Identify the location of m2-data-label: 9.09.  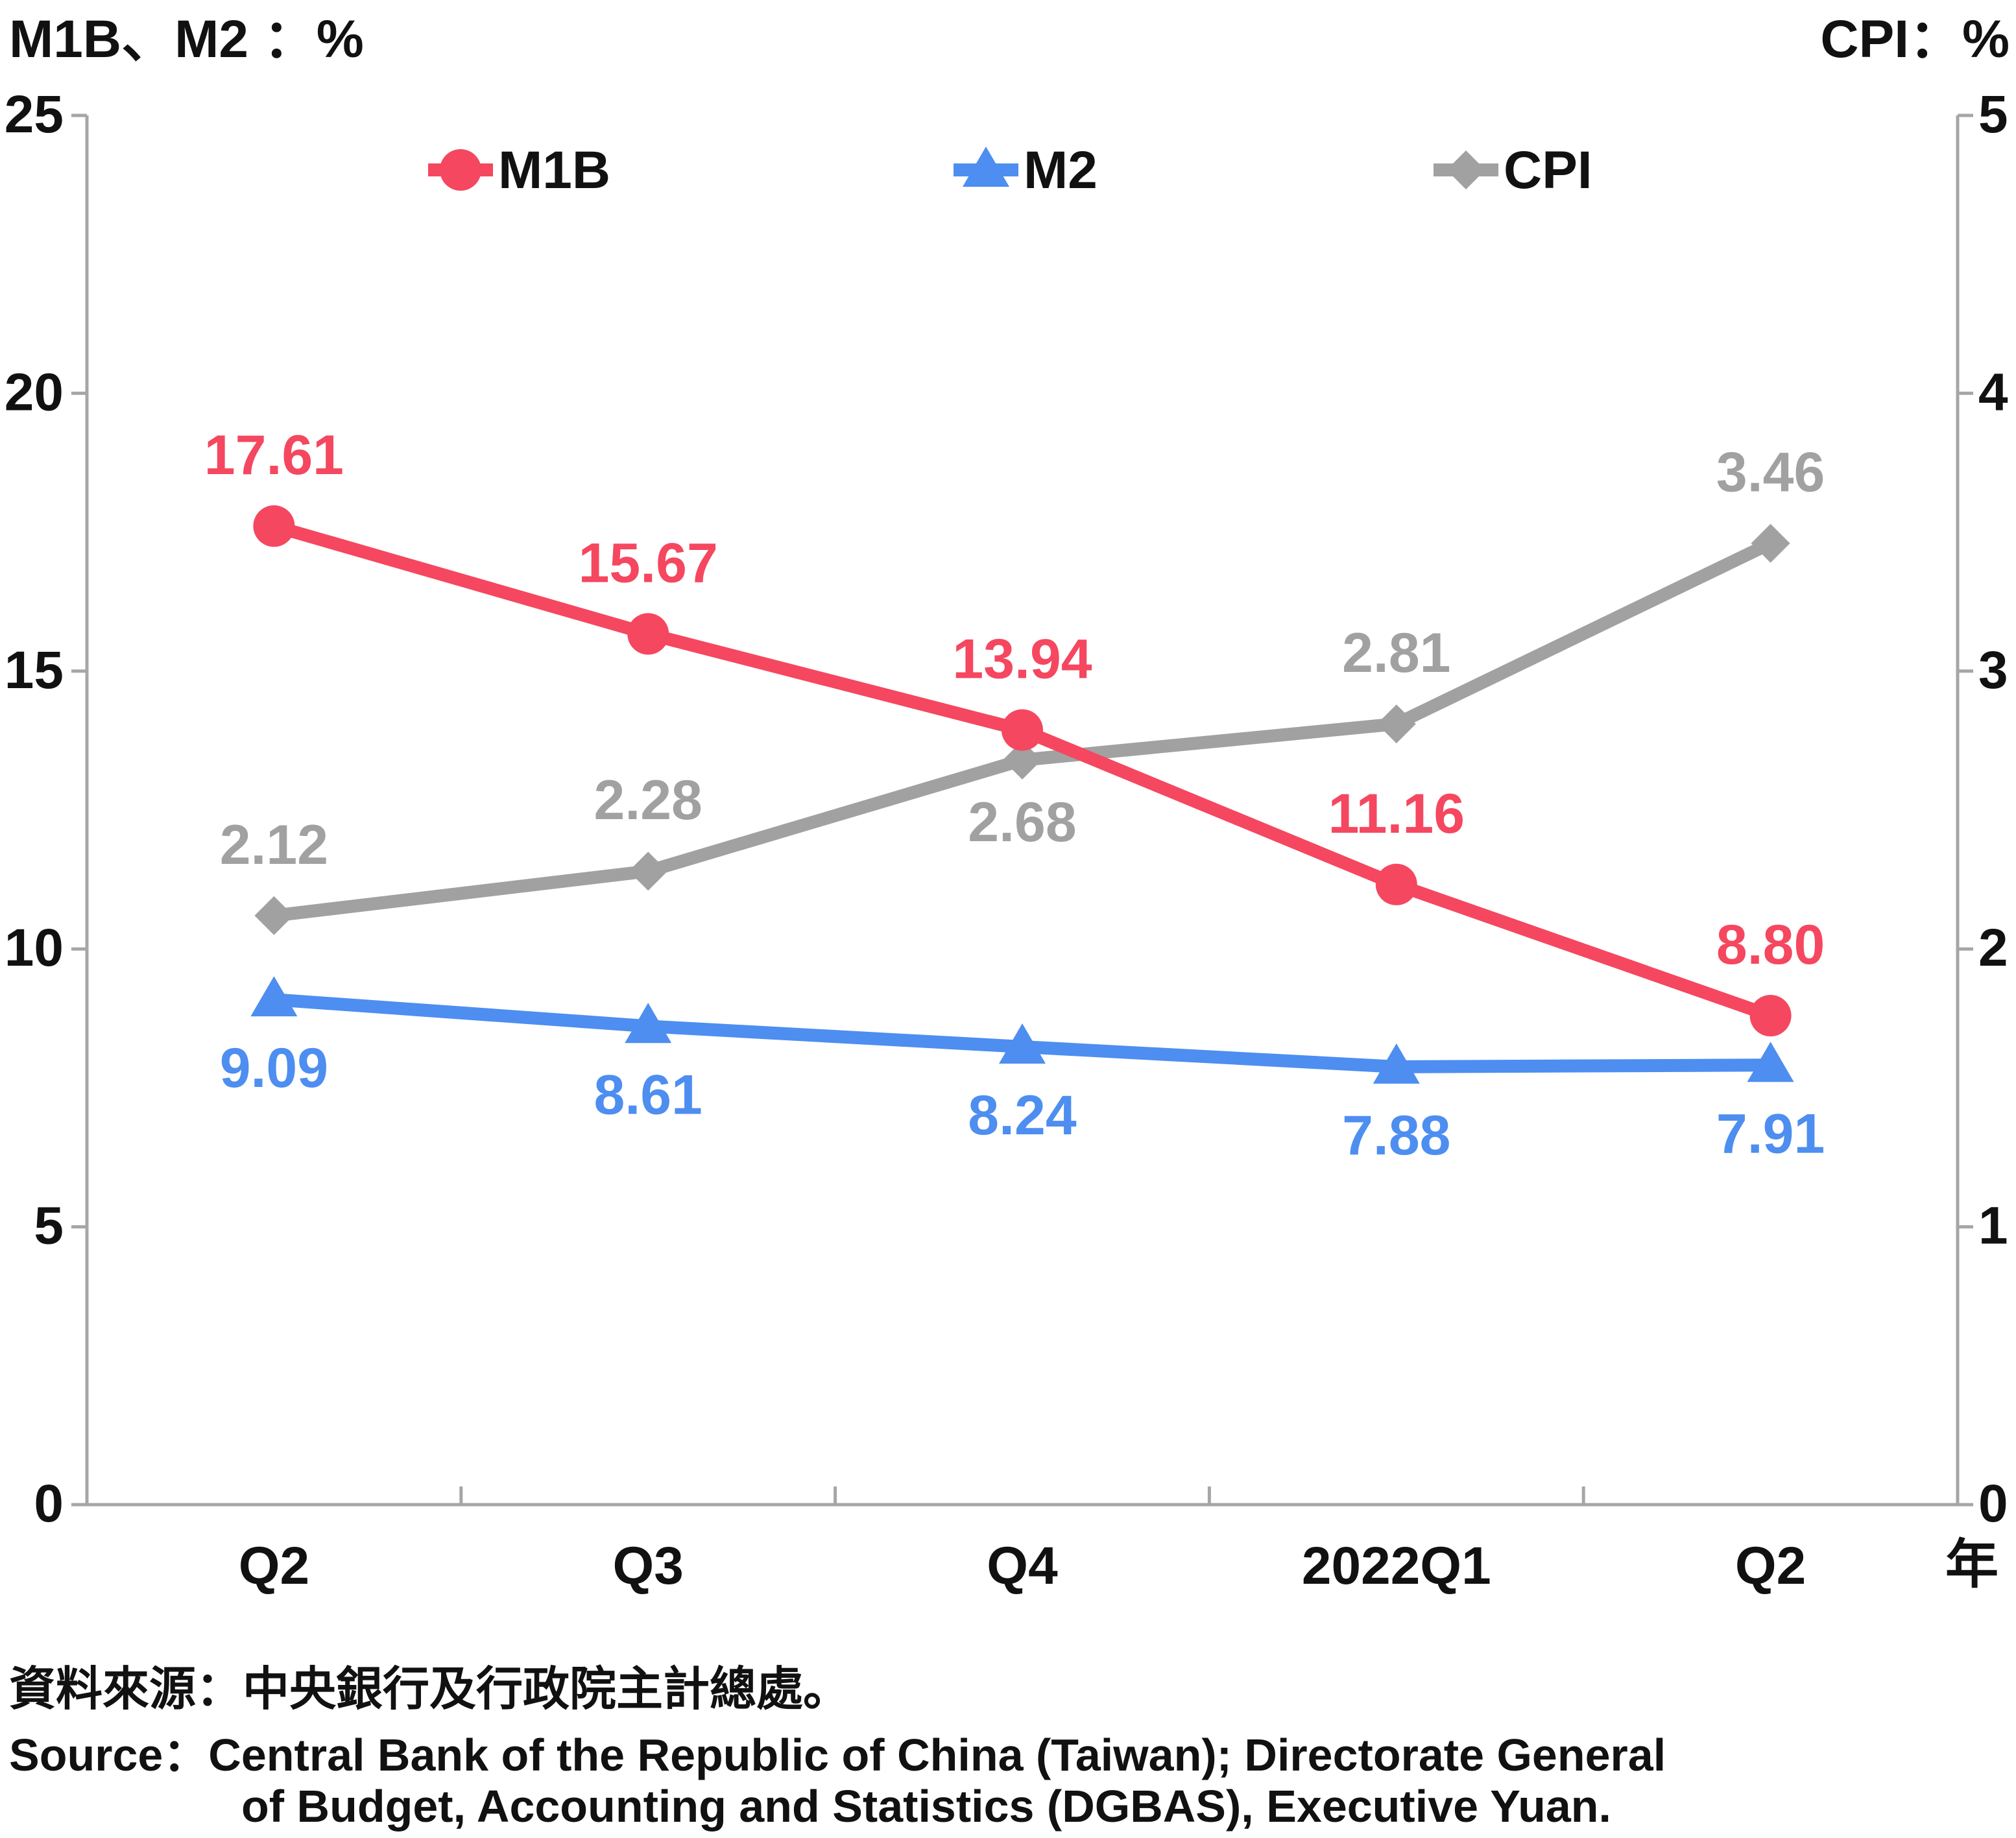
(274, 1068).